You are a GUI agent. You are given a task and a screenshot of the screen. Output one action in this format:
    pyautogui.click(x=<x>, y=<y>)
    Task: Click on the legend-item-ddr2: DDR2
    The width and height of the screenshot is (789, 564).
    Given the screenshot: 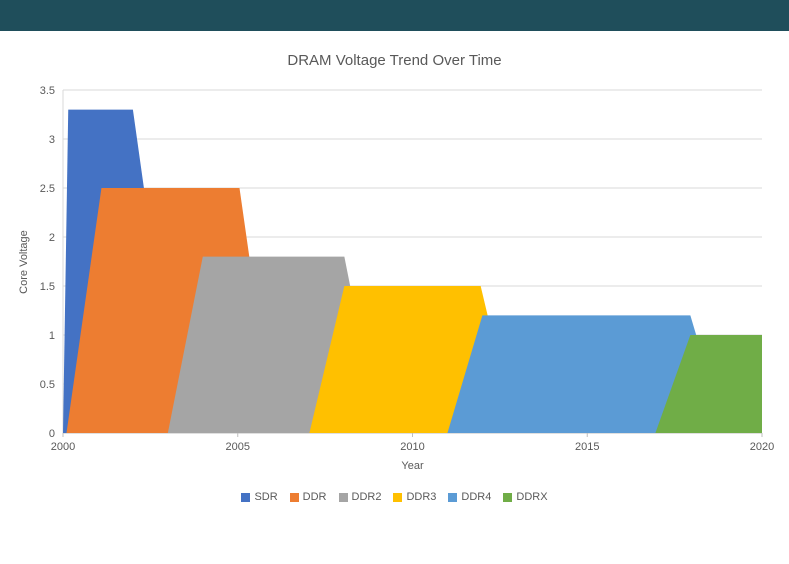 What is the action you would take?
    pyautogui.click(x=360, y=497)
    